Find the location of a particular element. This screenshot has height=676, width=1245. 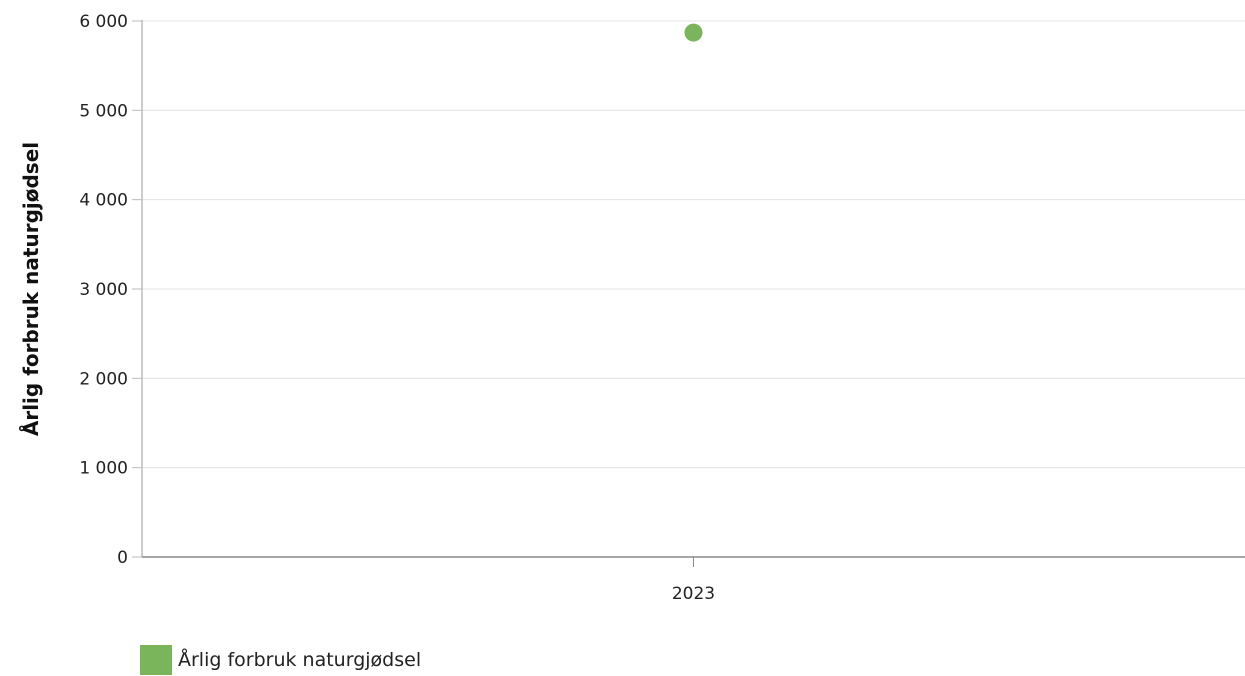

data-point is located at coordinates (693, 32).